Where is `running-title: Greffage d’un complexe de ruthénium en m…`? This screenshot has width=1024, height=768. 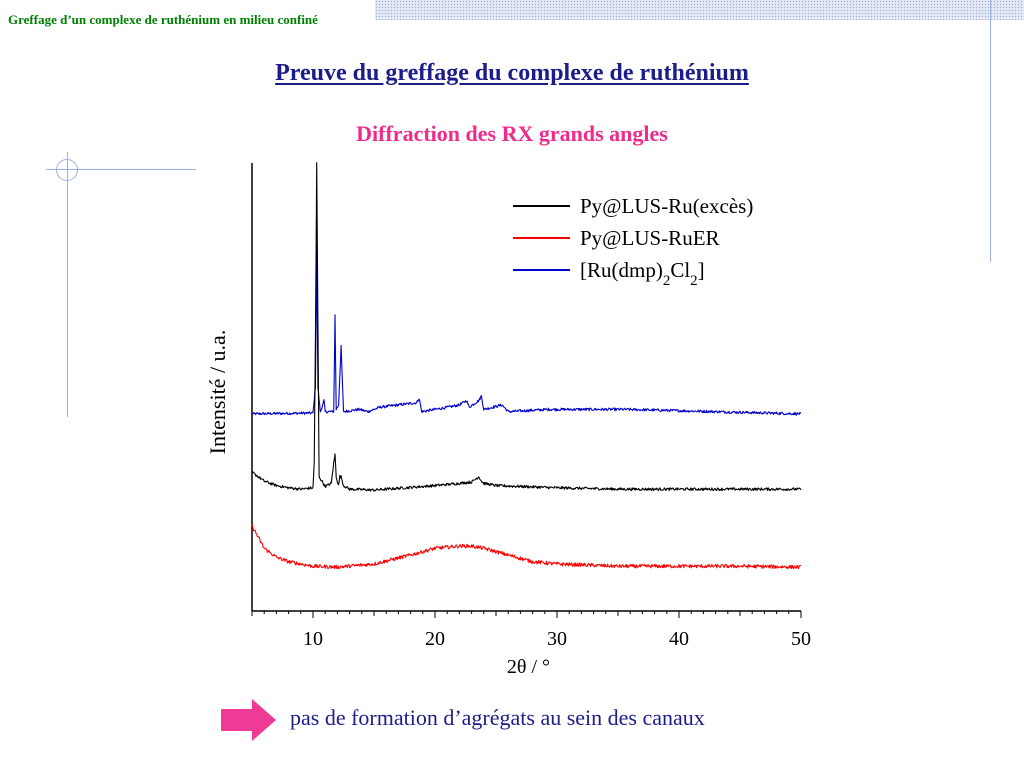
running-title: Greffage d’un complexe de ruthénium en m… is located at coordinates (163, 19).